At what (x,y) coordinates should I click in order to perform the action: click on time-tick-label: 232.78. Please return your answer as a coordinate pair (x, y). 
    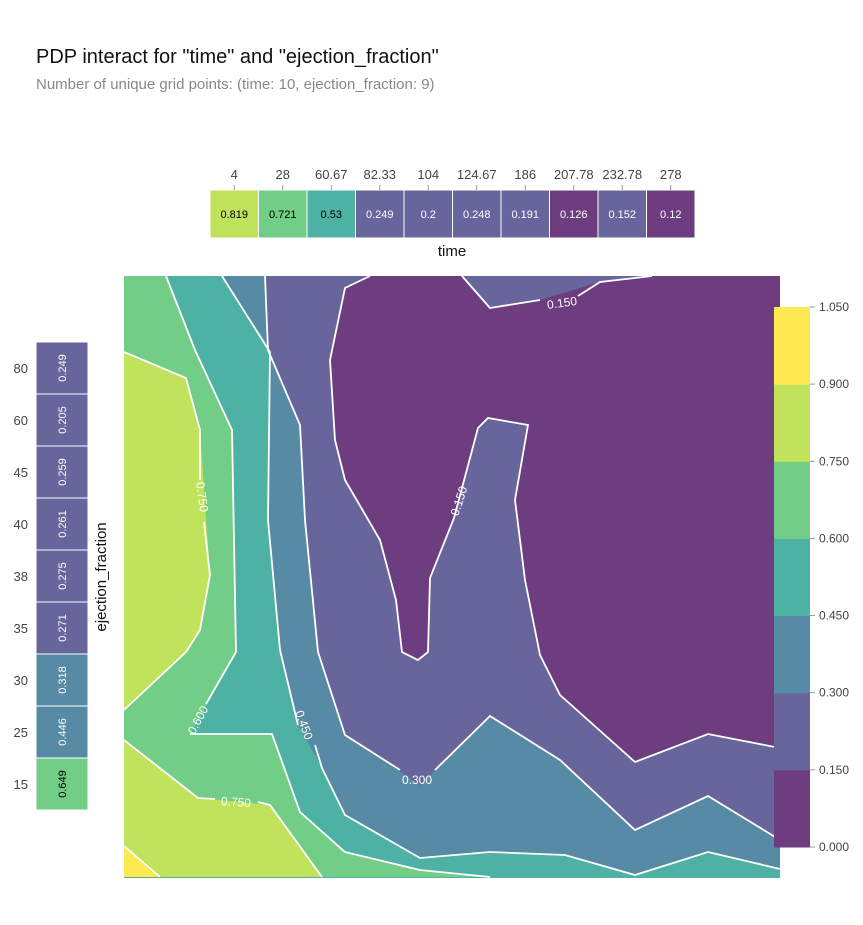
    Looking at the image, I should click on (622, 174).